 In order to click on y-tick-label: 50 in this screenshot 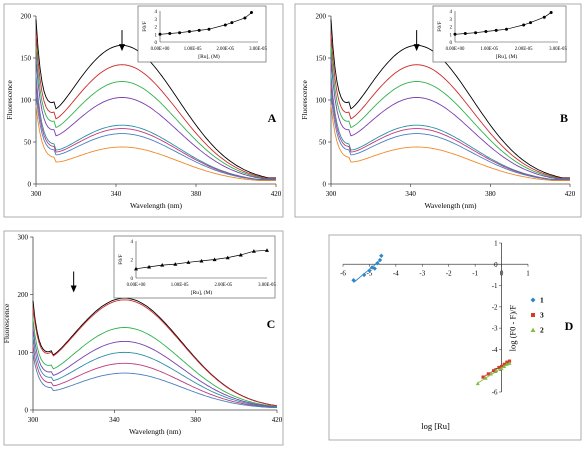, I will do `click(28, 143)`.